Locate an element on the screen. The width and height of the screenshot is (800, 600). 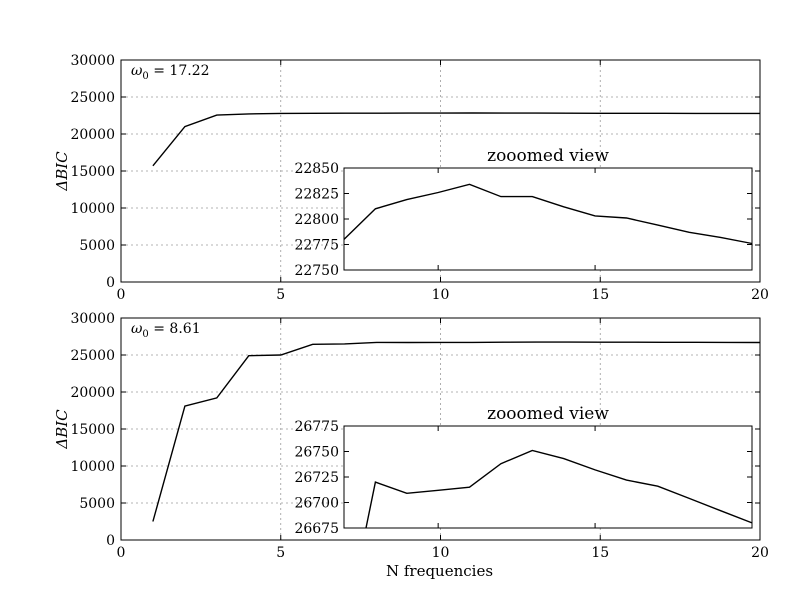
omega-annotation: ω0 = 8.61 is located at coordinates (166, 330).